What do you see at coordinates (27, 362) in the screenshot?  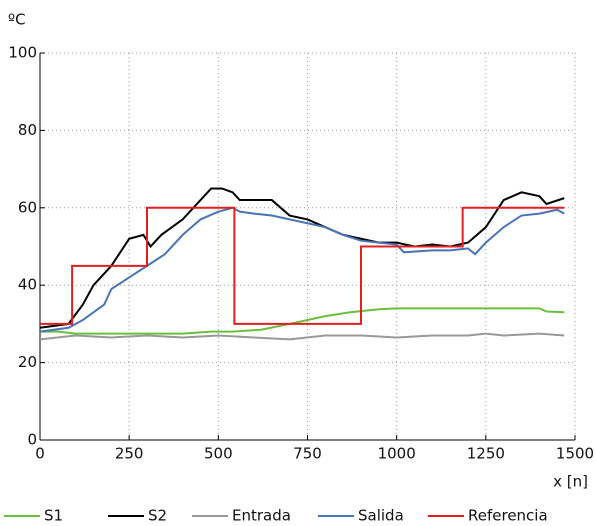 I see `y-tick-label: 20` at bounding box center [27, 362].